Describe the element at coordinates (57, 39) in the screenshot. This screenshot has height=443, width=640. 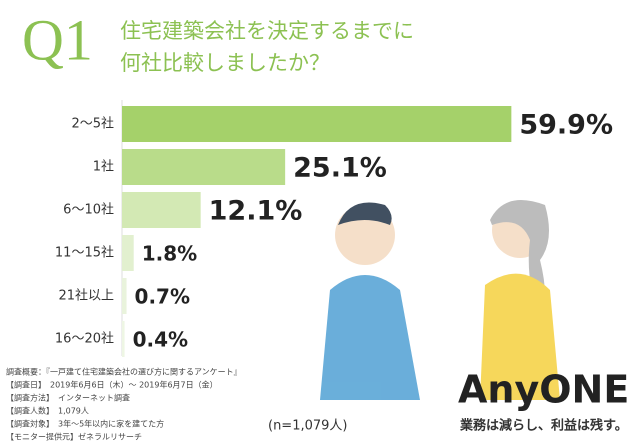
I see `question-label: Q1` at that location.